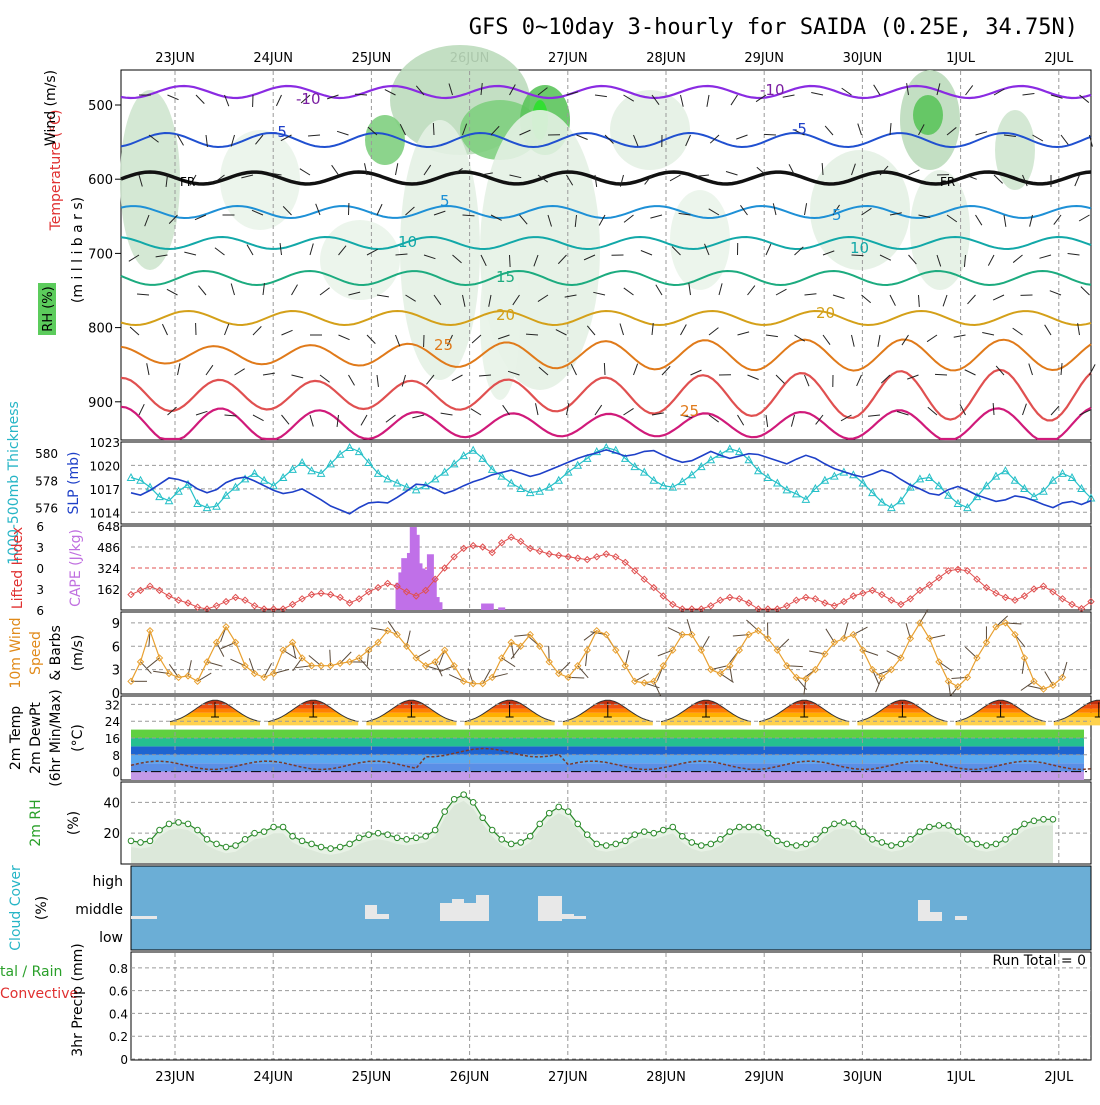  Describe the element at coordinates (505, 315) in the screenshot. I see `label-20-a: 20` at that location.